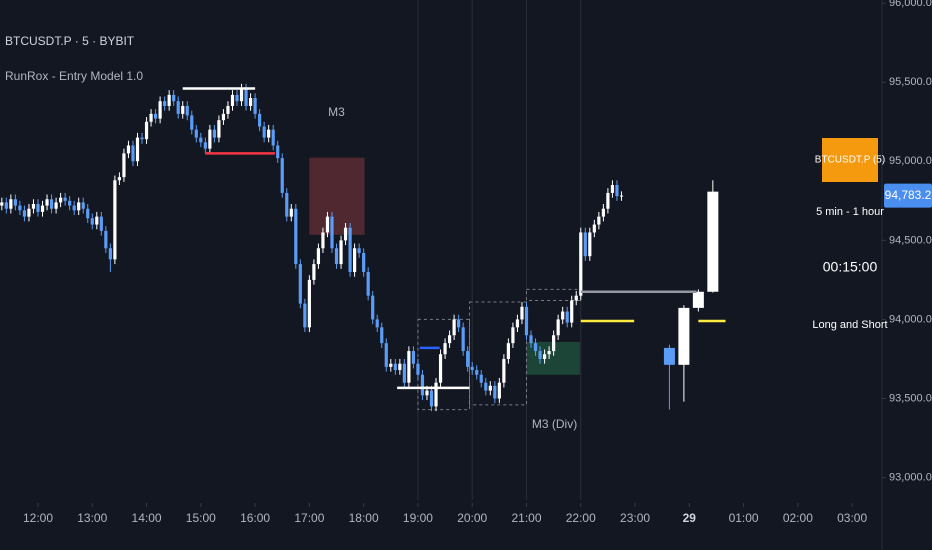  Describe the element at coordinates (581, 518) in the screenshot. I see `x-tick-label: 22:00` at that location.